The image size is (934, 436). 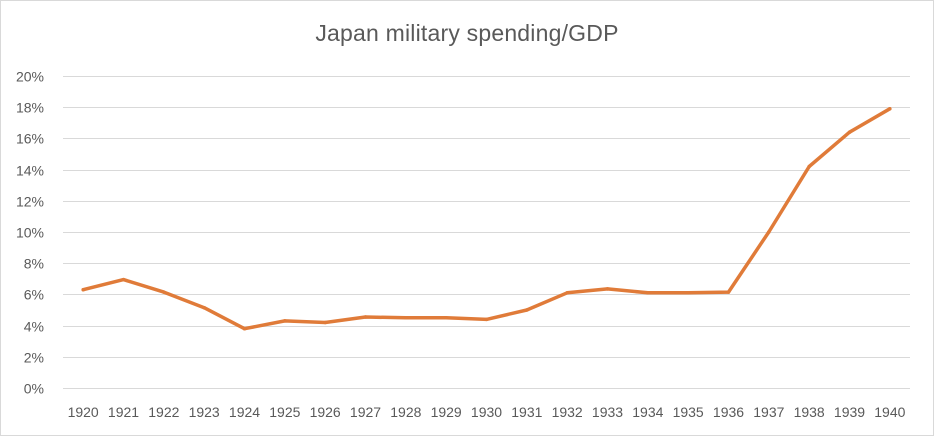 What do you see at coordinates (365, 317) in the screenshot?
I see `data-point-1927` at bounding box center [365, 317].